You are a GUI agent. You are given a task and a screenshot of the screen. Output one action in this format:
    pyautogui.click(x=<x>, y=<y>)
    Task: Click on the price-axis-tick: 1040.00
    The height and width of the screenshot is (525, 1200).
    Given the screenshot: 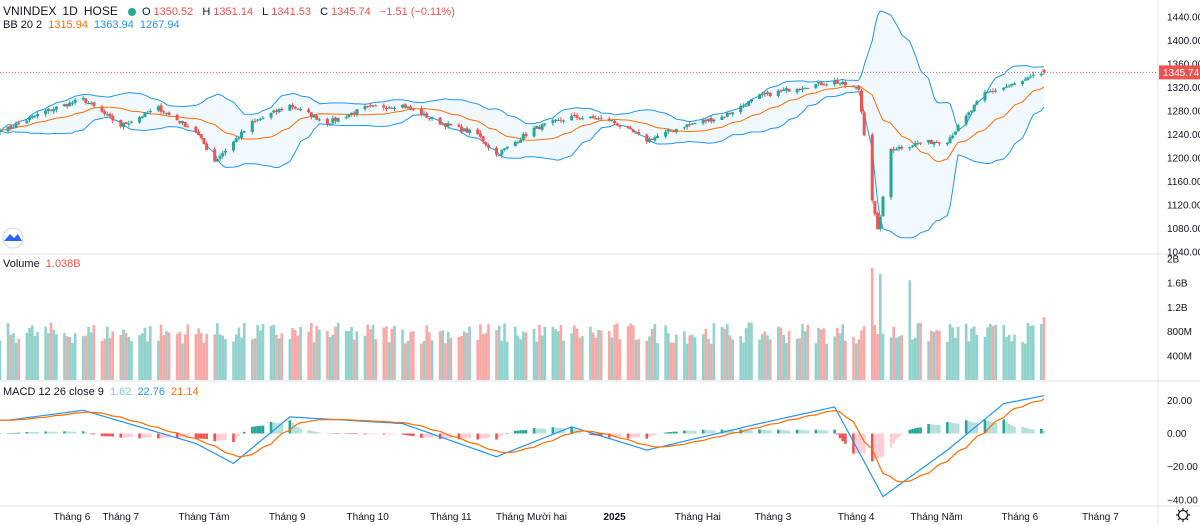 What is the action you would take?
    pyautogui.click(x=1183, y=253)
    